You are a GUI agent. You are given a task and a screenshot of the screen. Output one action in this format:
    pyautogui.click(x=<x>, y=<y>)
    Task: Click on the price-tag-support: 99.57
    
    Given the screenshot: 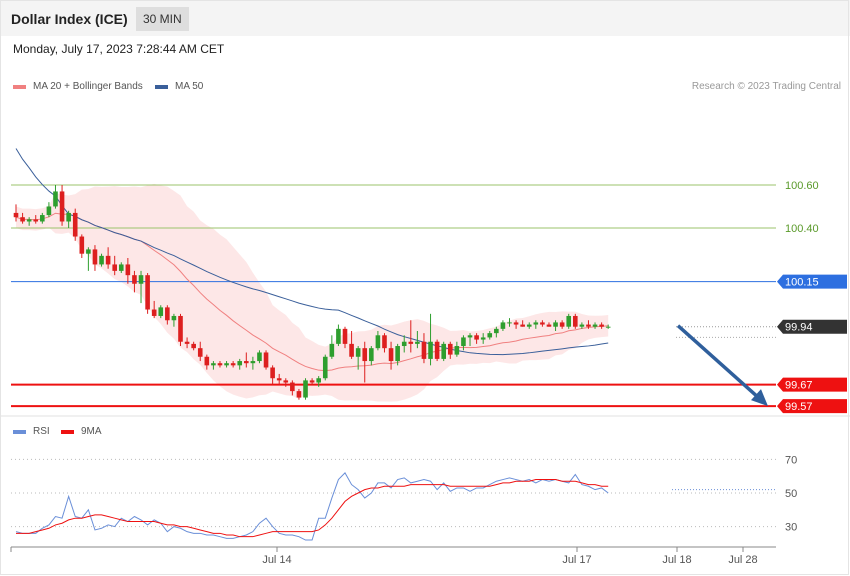 What is the action you would take?
    pyautogui.click(x=812, y=406)
    